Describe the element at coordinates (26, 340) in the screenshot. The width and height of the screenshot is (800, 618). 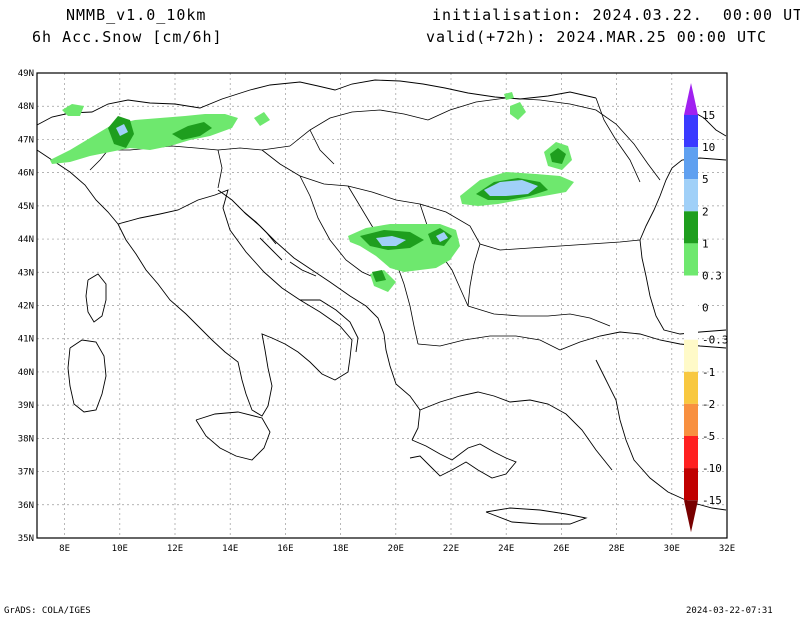
I see `lat-tick-label: 41N` at that location.